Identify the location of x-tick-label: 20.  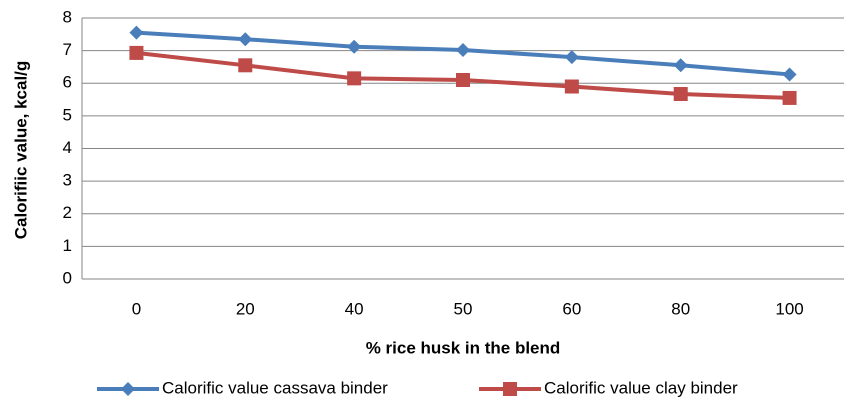
(245, 308).